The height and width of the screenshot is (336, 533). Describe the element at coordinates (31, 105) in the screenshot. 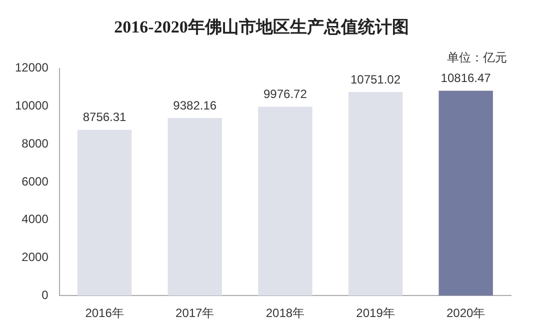

I see `y-tick-label: 10000` at that location.